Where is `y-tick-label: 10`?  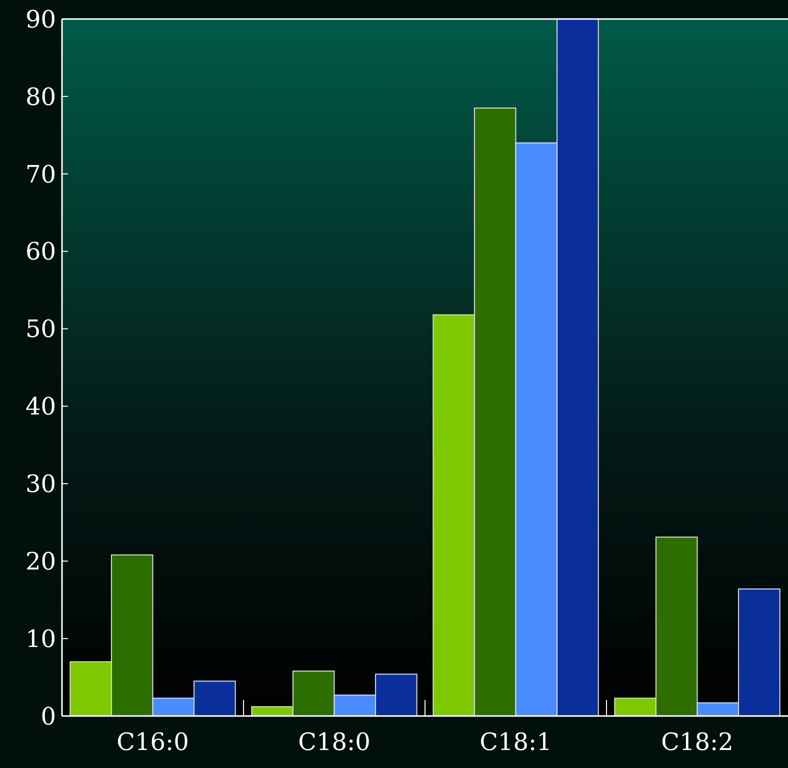 y-tick-label: 10 is located at coordinates (40, 638).